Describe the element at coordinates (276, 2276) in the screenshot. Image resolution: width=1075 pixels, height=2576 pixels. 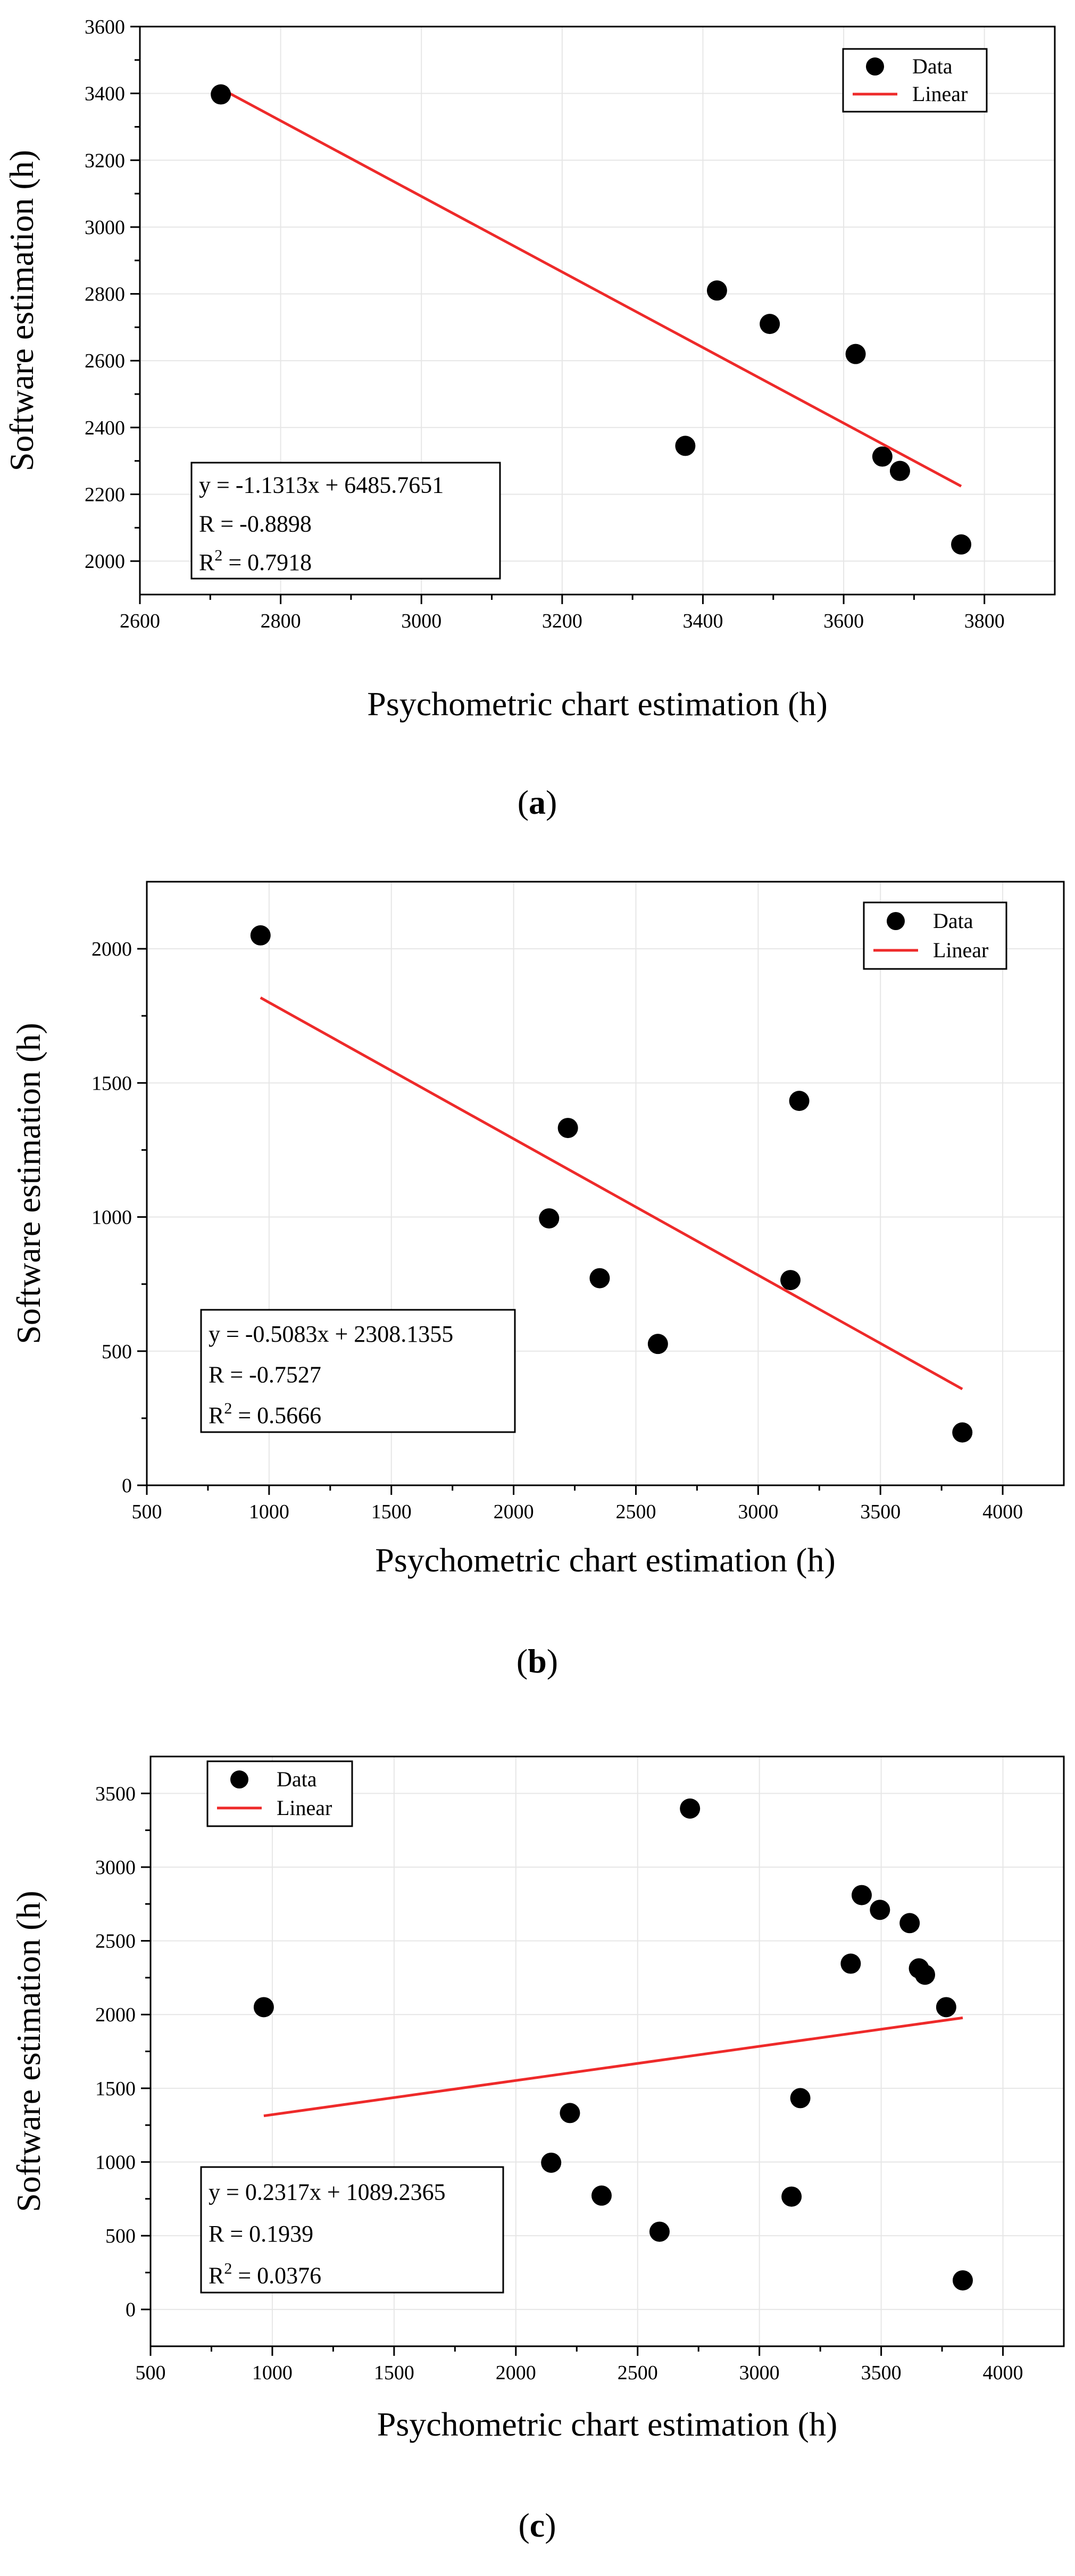
I see `r2-value: = 0.0376` at that location.